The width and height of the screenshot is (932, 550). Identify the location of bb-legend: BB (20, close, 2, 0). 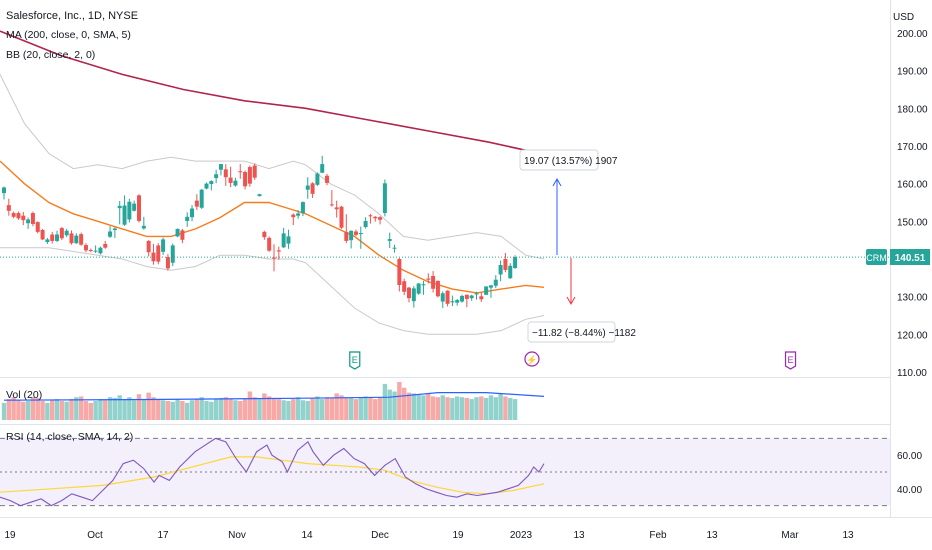
(50, 55).